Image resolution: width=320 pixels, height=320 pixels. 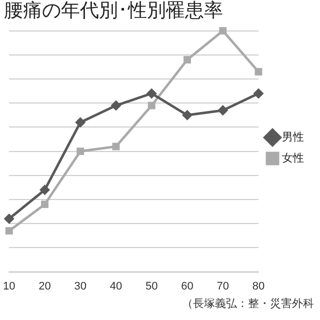 I want to click on x-tick-label: 70, so click(x=222, y=286).